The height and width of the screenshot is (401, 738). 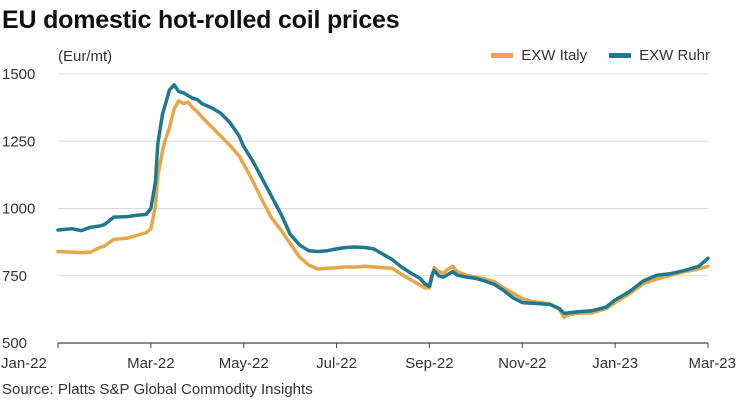 I want to click on legend-label-ruhr: EXW Ruhr, so click(x=674, y=55).